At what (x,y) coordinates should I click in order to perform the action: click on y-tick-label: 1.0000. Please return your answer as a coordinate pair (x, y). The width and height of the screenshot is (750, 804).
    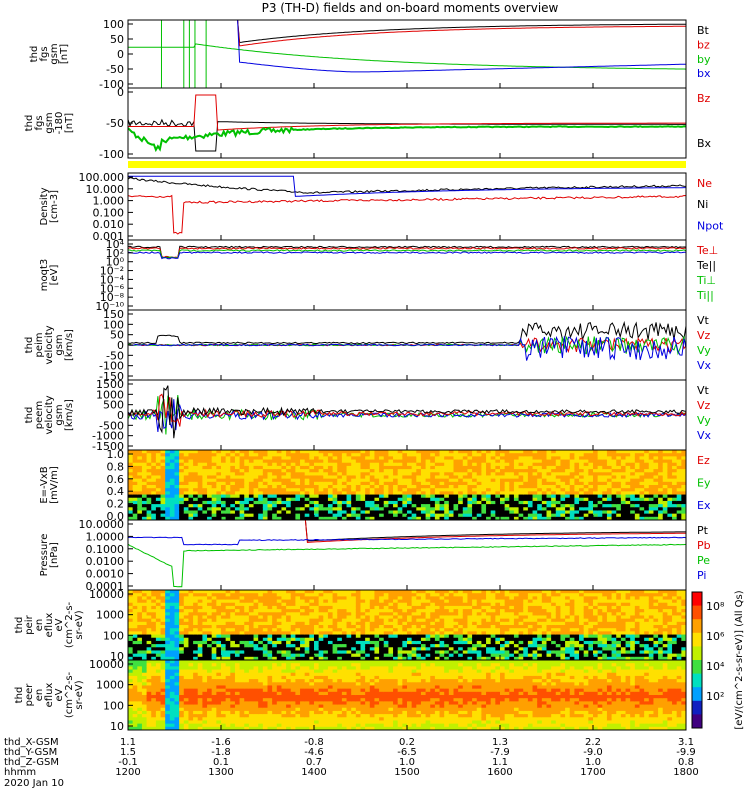
    Looking at the image, I should click on (105, 536).